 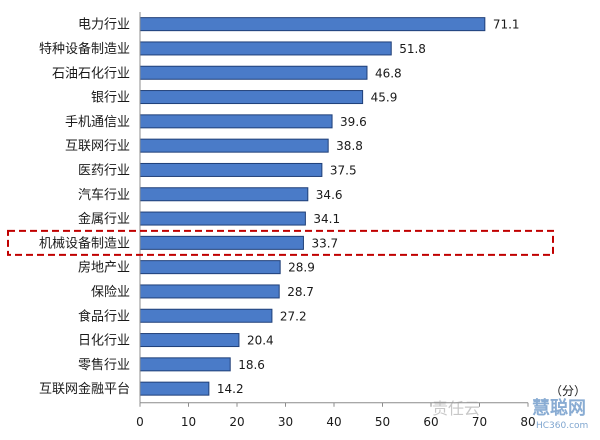 I want to click on category-label: 日化行业, so click(x=104, y=341).